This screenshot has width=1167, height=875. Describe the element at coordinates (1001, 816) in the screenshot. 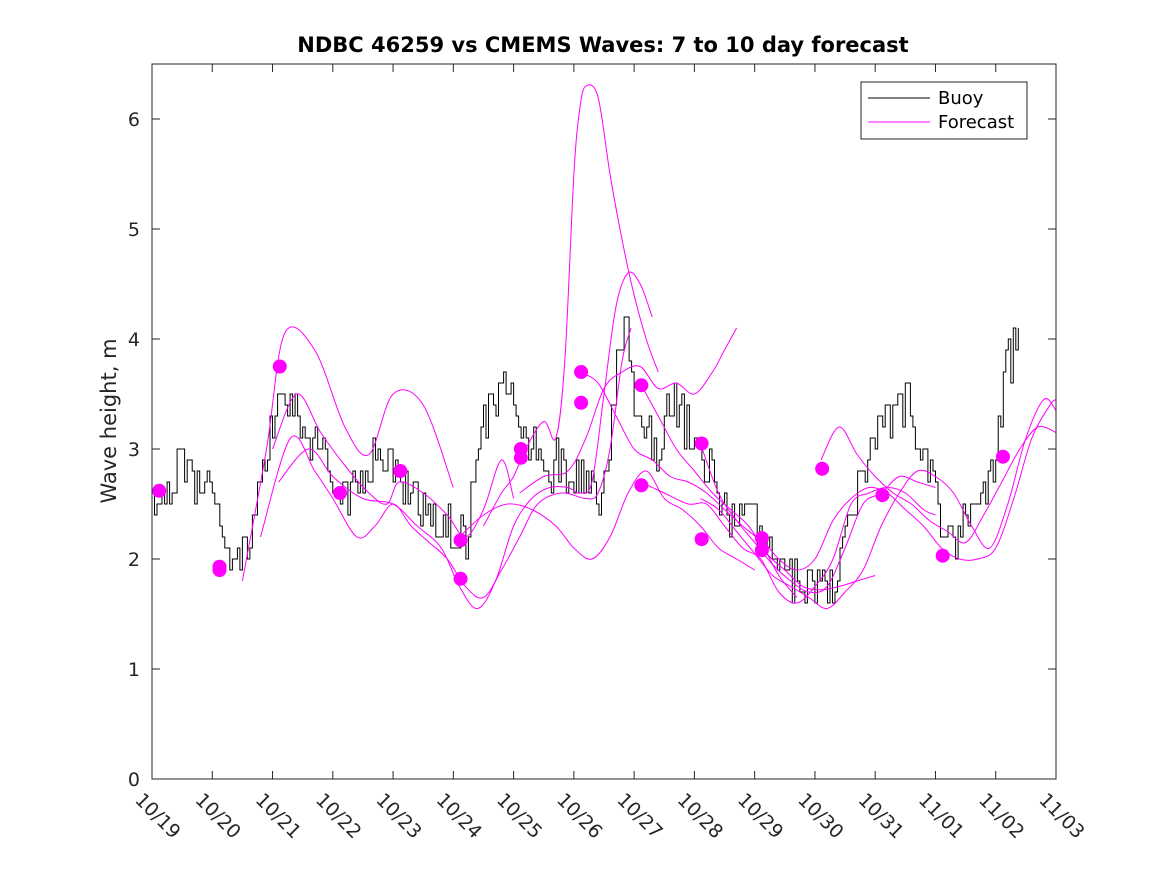

I see `x-tick-label: 11/02` at that location.